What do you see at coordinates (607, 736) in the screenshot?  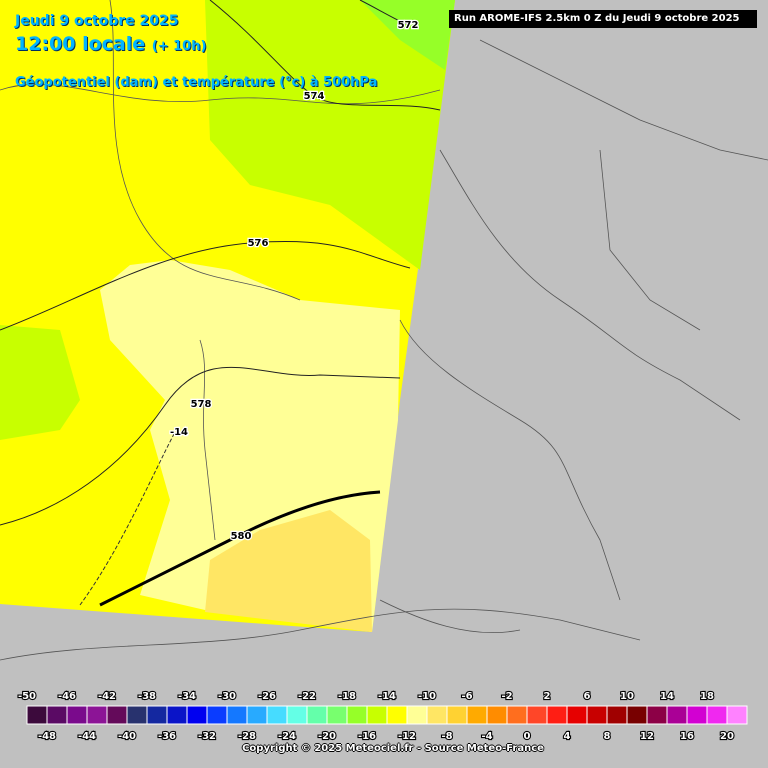 I see `scale-label: 8` at bounding box center [607, 736].